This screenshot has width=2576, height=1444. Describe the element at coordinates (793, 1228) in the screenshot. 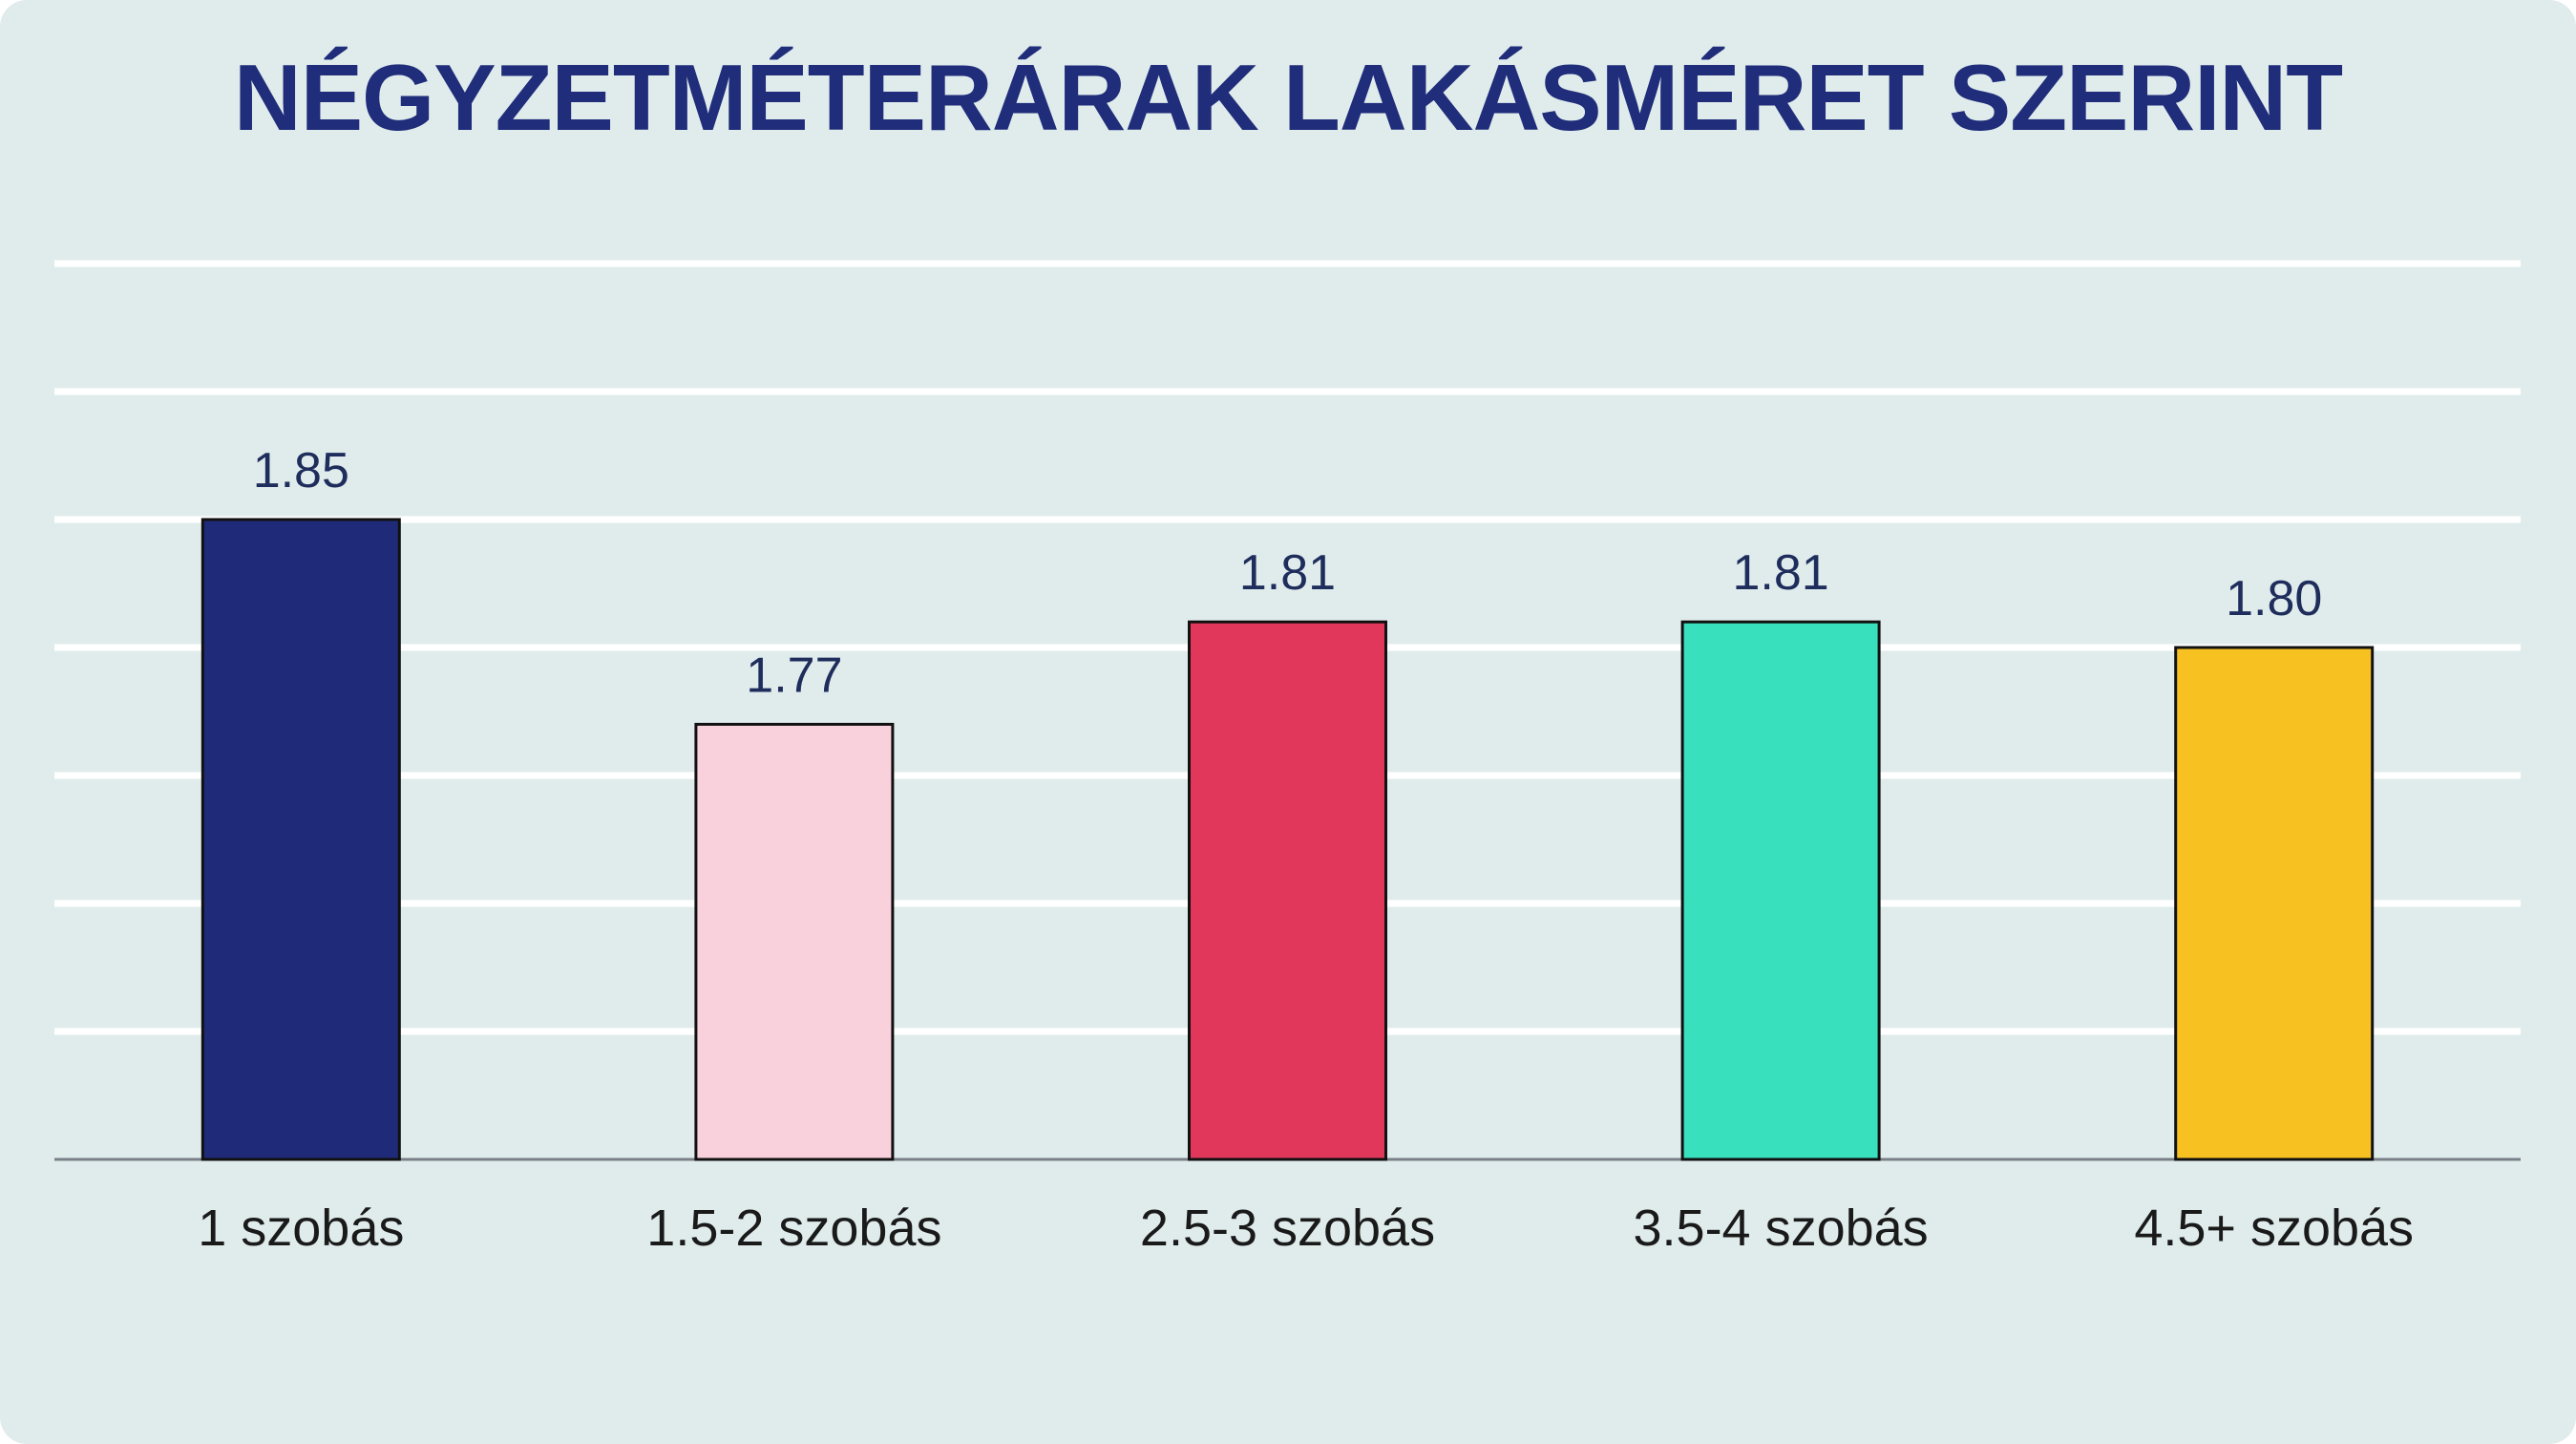

I see `category-label: 1.5-2 szobás` at that location.